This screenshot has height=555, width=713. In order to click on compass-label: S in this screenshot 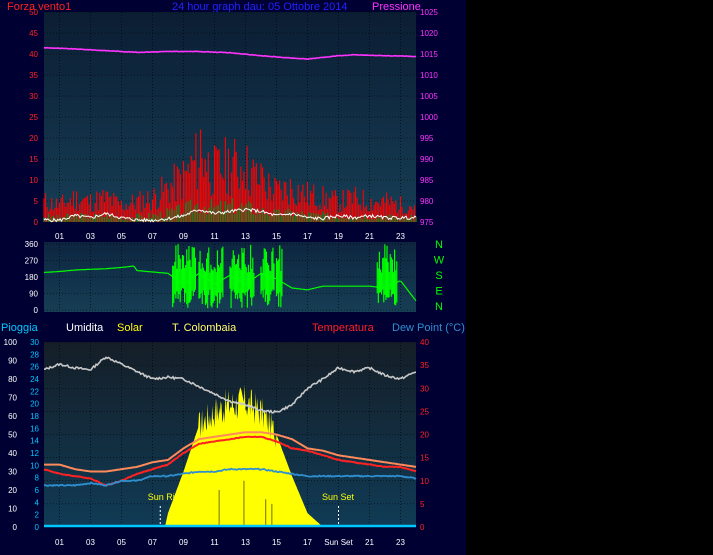, I will do `click(438, 276)`.